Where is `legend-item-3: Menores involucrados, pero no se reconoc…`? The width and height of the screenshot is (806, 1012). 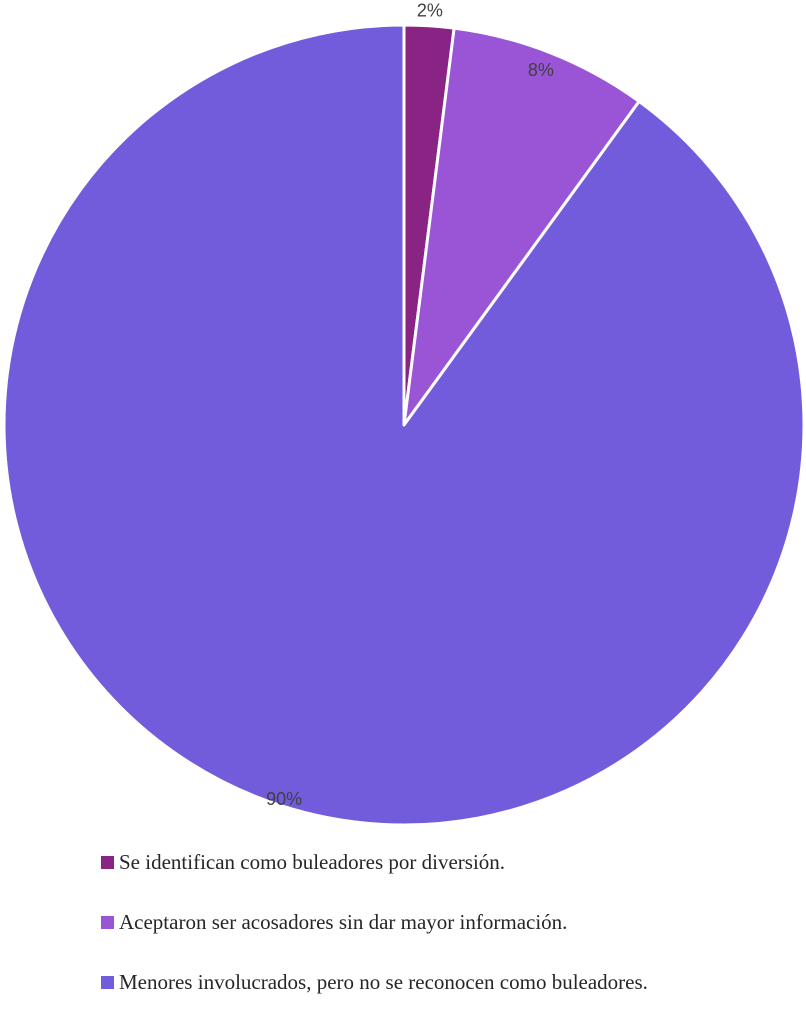 legend-item-3: Menores involucrados, pero no se reconoc… is located at coordinates (451, 982).